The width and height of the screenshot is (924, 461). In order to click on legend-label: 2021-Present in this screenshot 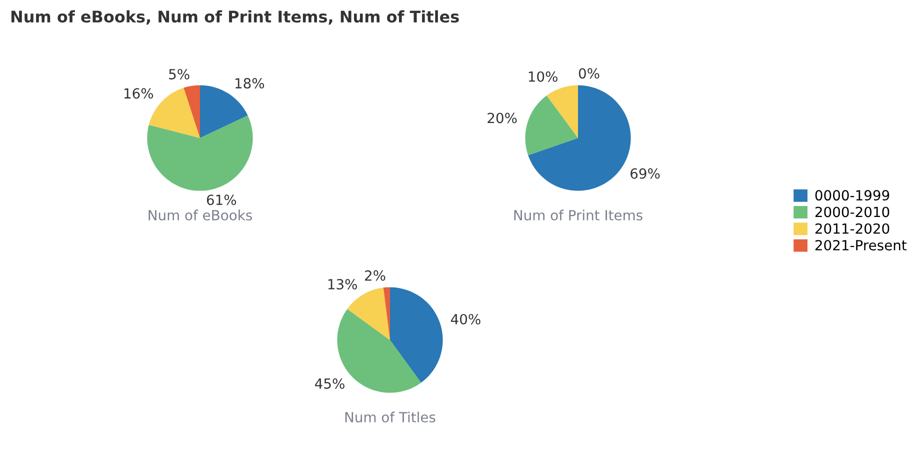, I will do `click(861, 245)`.